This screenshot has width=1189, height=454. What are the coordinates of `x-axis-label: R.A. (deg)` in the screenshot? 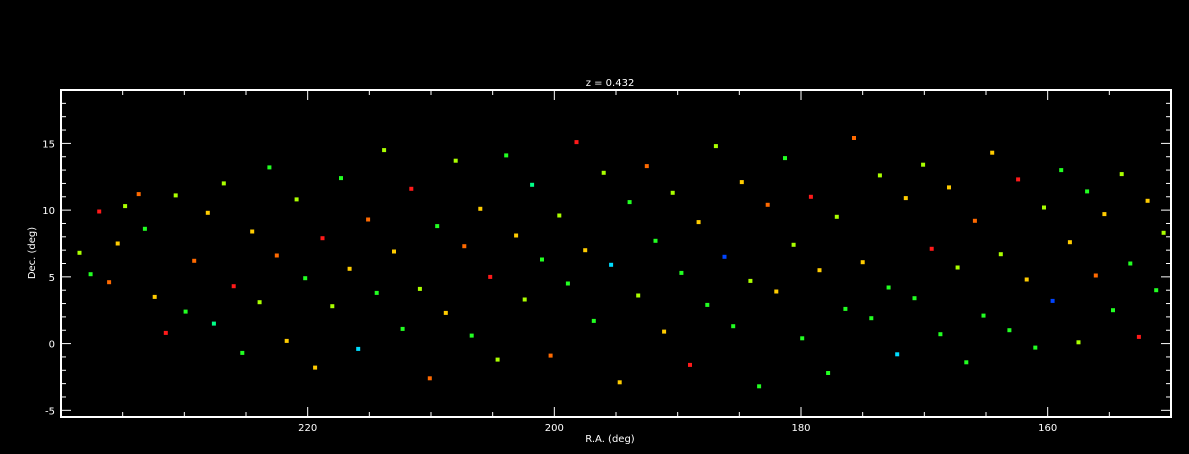 It's located at (610, 439).